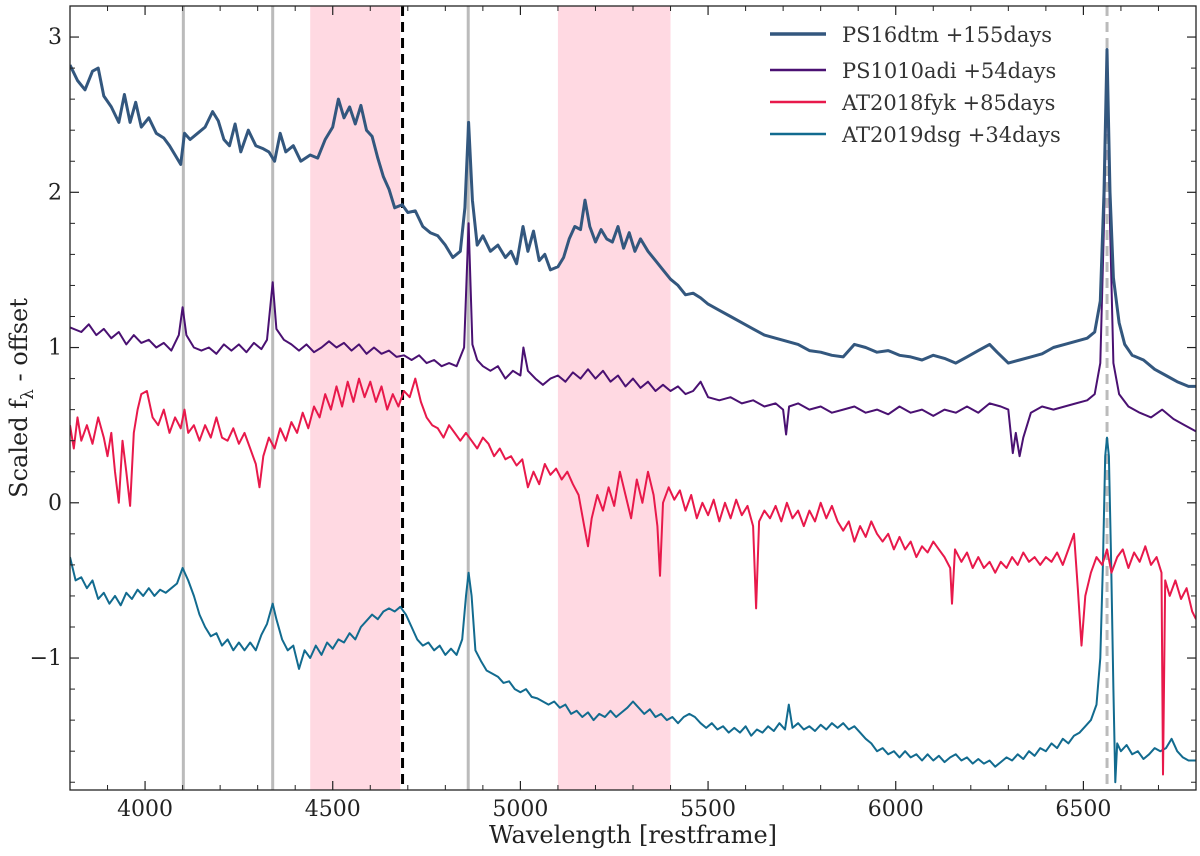 Image resolution: width=1200 pixels, height=856 pixels. Describe the element at coordinates (951, 135) in the screenshot. I see `legend-label-at2019dsg: AT2019dsg +34days` at that location.